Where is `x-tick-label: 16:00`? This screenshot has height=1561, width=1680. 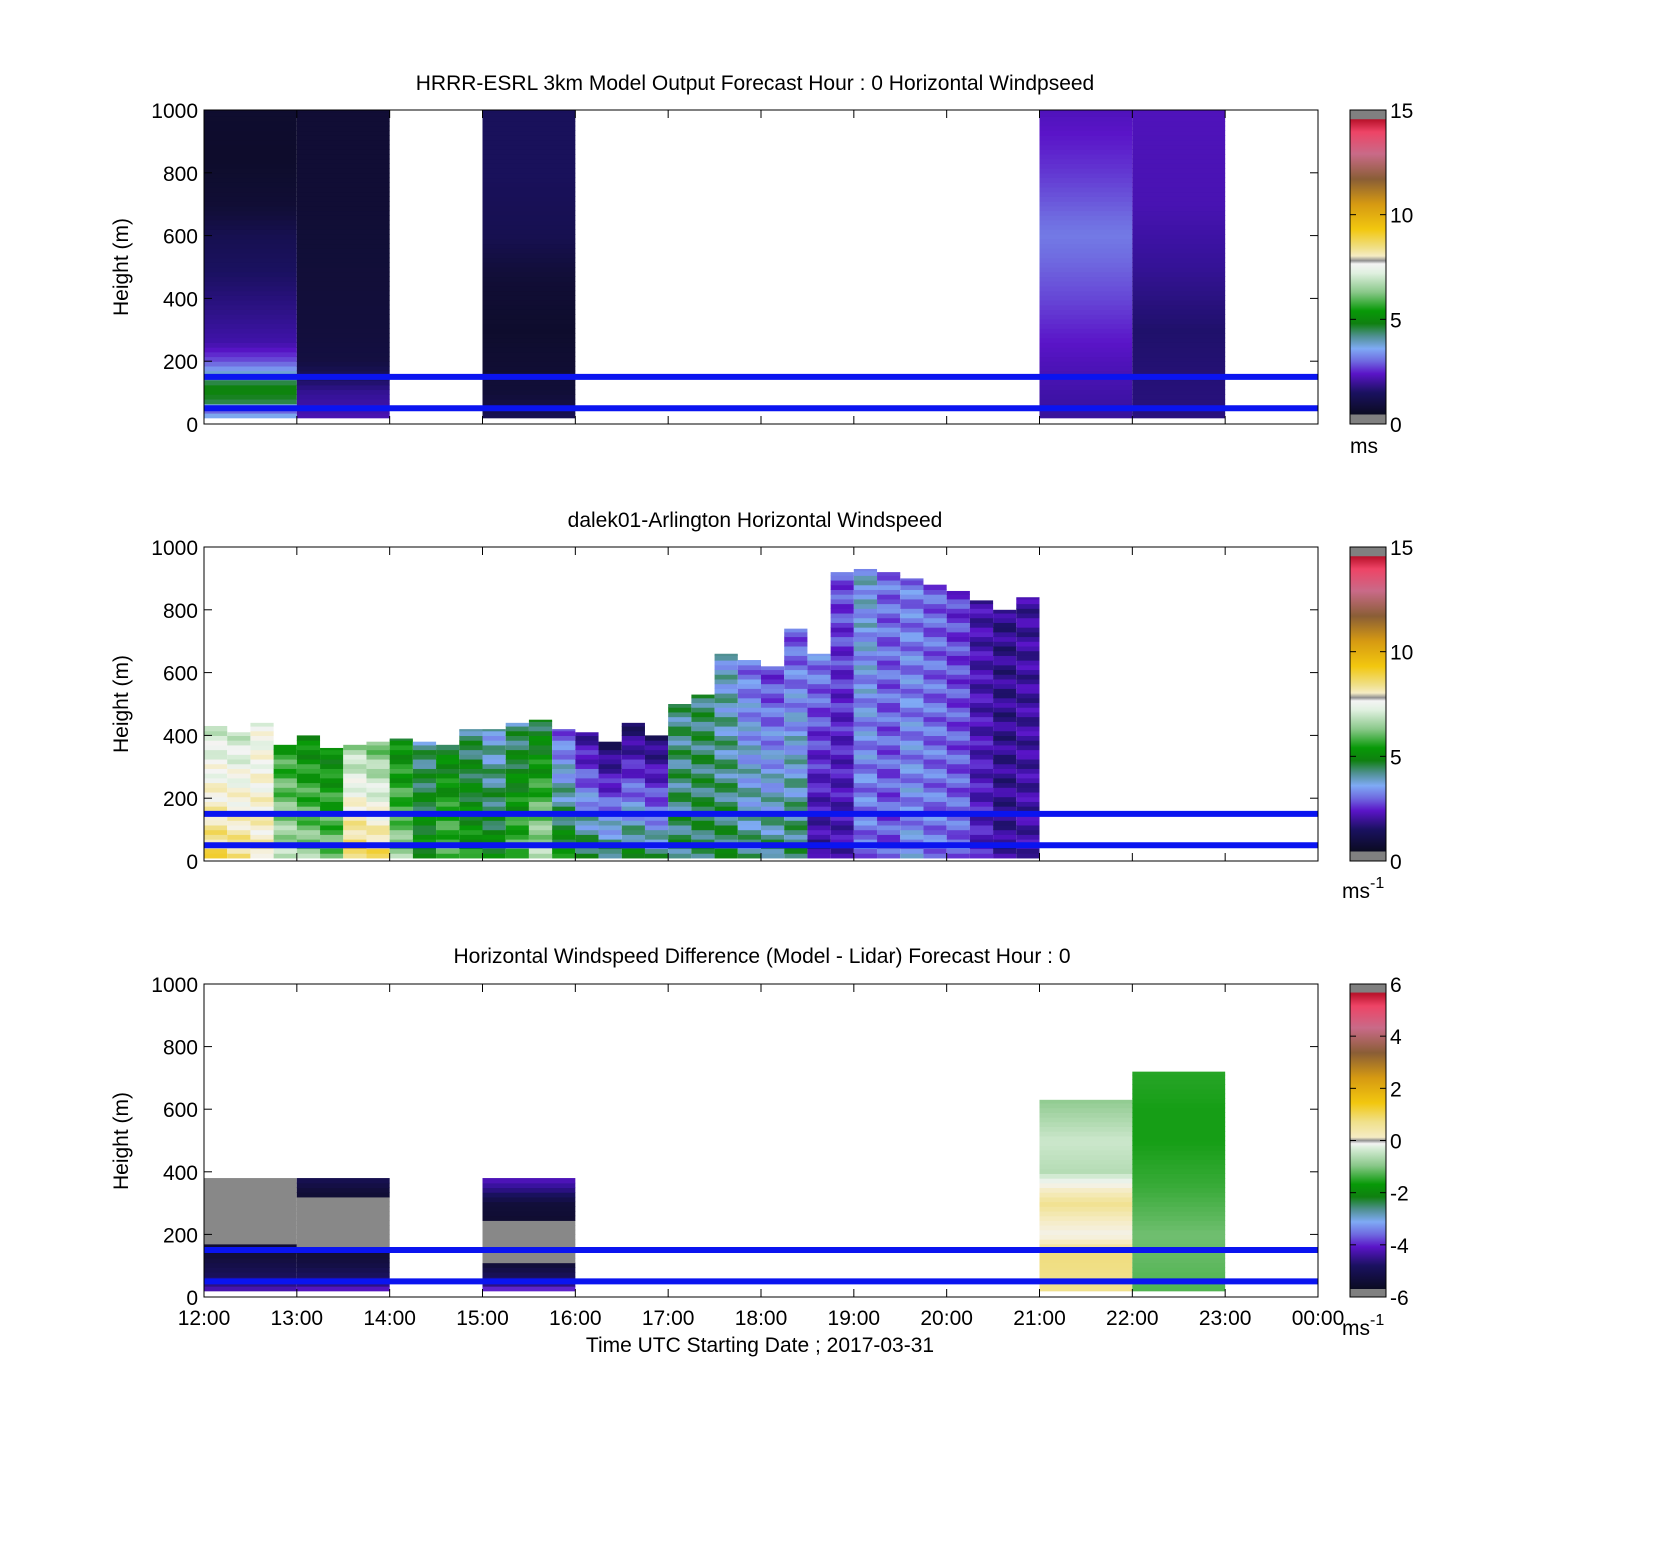 x-tick-label: 16:00 is located at coordinates (575, 1318).